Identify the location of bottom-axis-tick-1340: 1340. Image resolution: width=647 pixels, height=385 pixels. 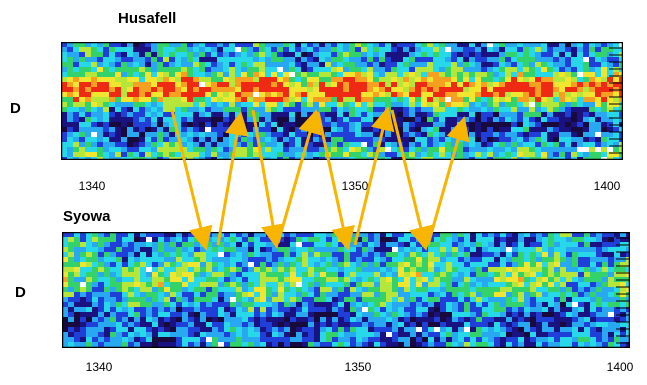
(99, 367).